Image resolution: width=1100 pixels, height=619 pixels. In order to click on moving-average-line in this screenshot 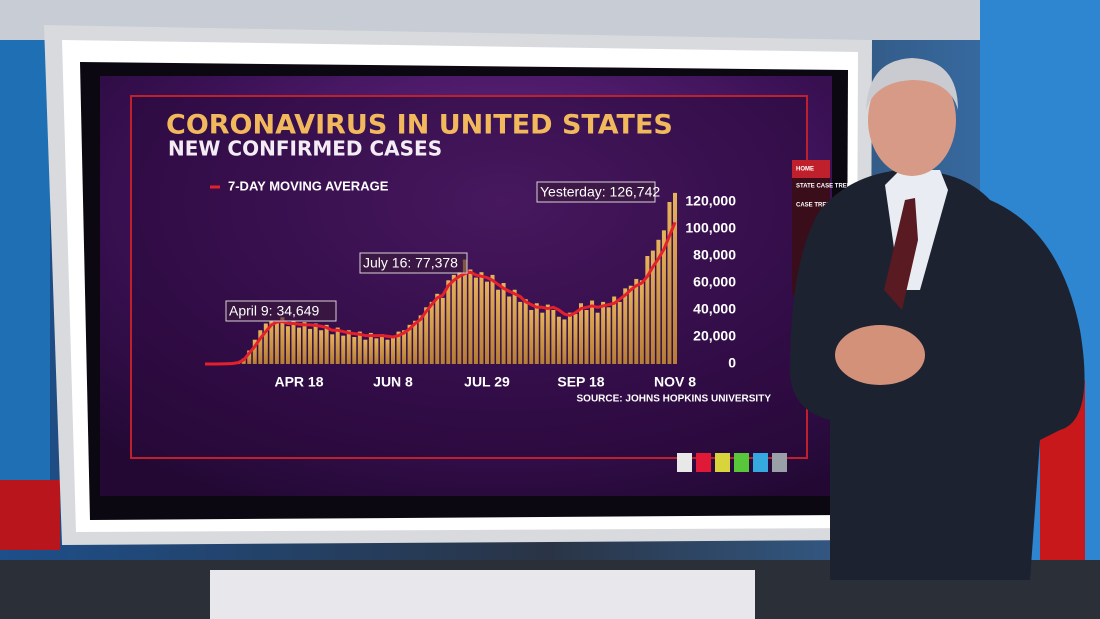, I will do `click(441, 293)`.